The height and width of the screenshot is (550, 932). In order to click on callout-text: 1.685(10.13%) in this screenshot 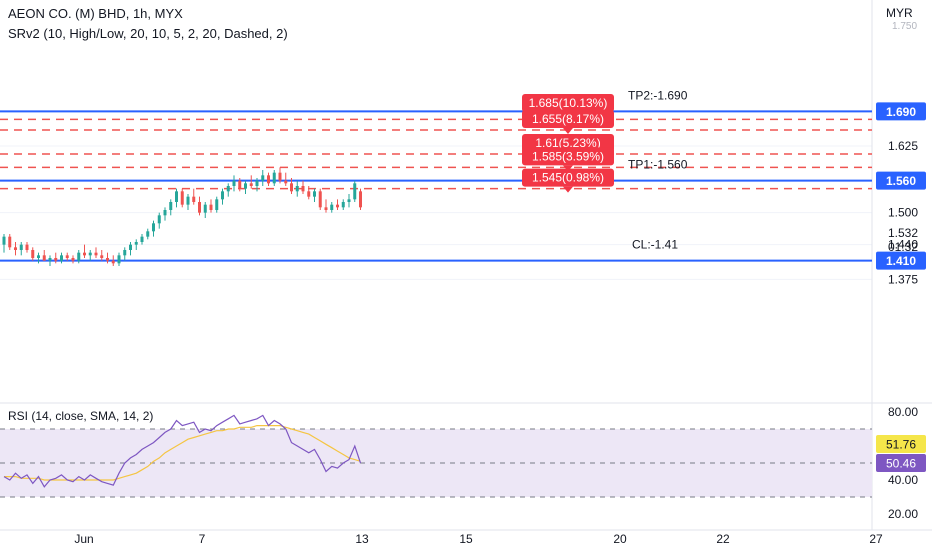, I will do `click(568, 103)`.